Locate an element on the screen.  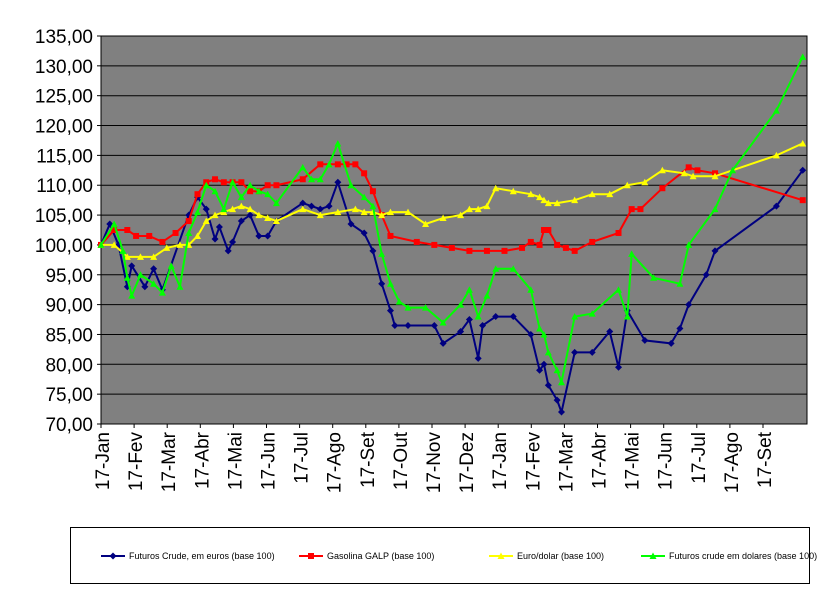
x-tick-label: 17-Mai is located at coordinates (633, 461).